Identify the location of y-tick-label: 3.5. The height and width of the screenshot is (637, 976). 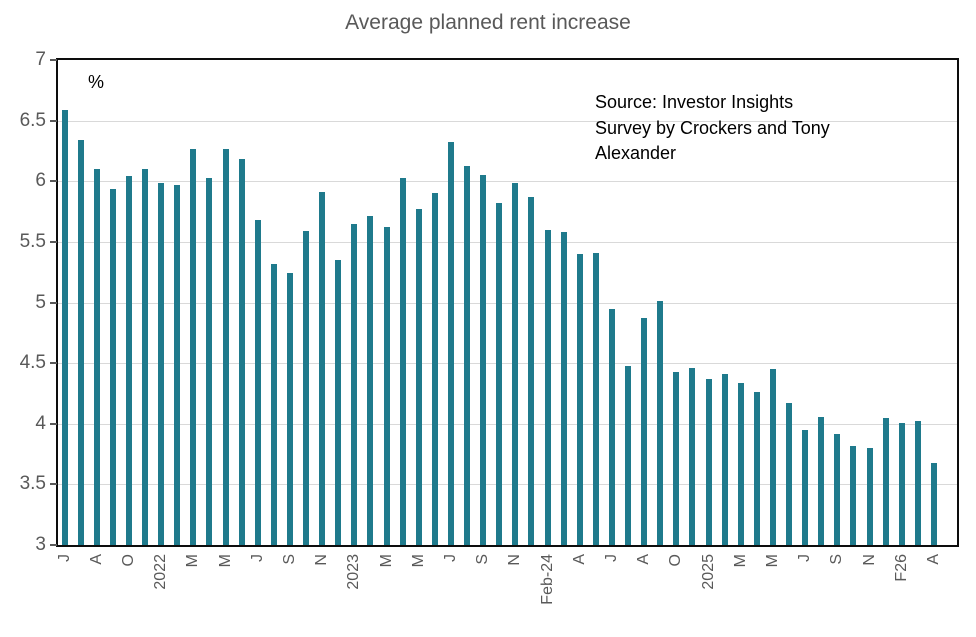
(32, 484).